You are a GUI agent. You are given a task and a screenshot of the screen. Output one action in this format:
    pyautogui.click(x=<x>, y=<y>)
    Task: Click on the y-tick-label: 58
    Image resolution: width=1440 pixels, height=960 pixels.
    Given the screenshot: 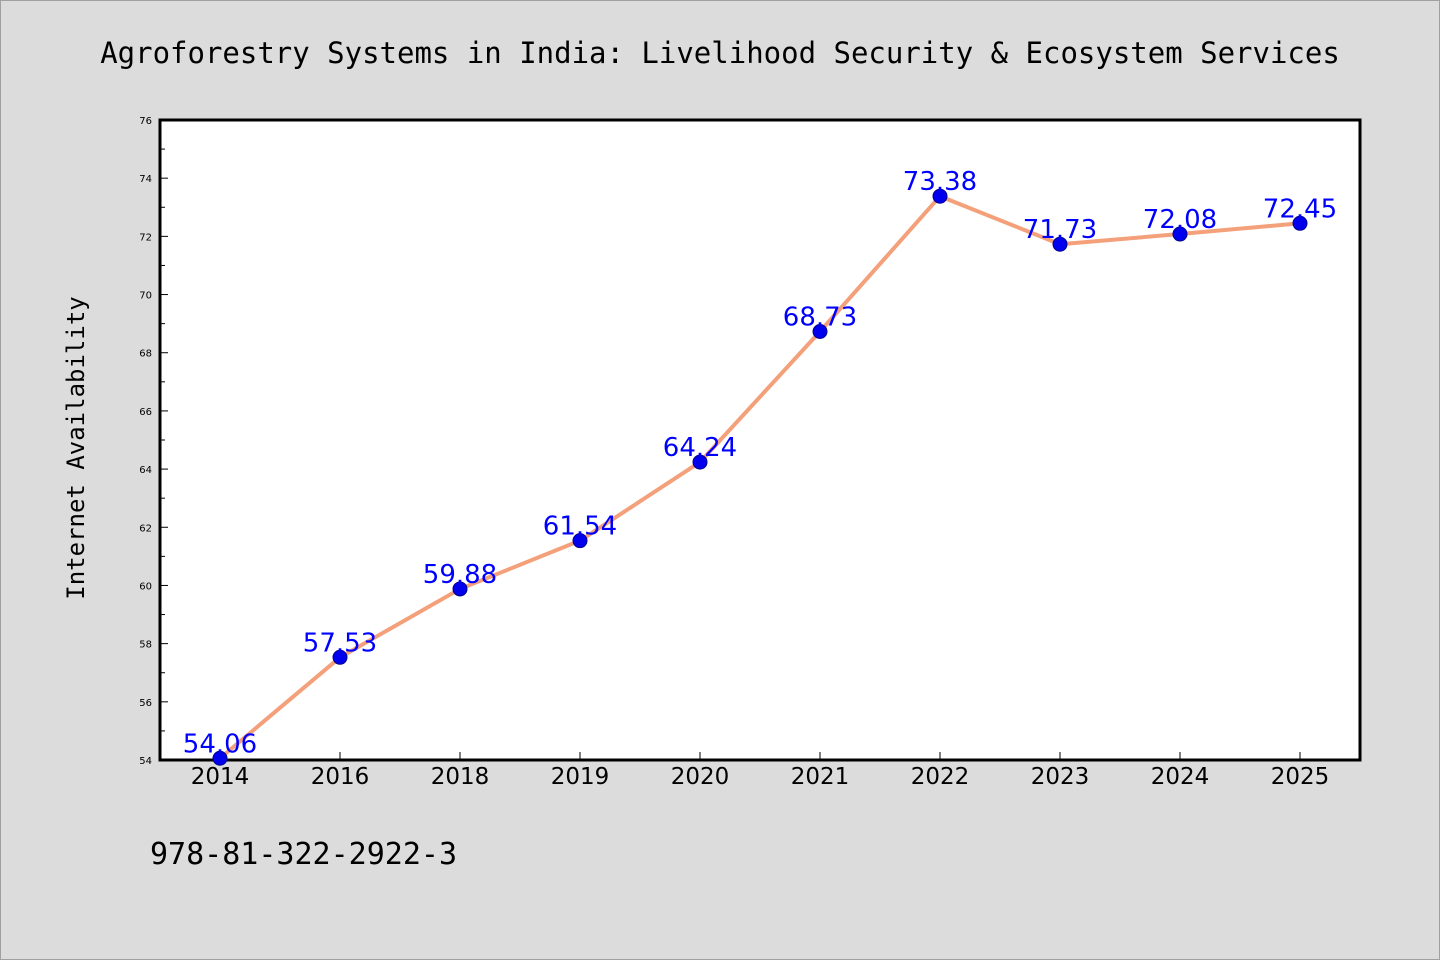 What is the action you would take?
    pyautogui.click(x=145, y=645)
    